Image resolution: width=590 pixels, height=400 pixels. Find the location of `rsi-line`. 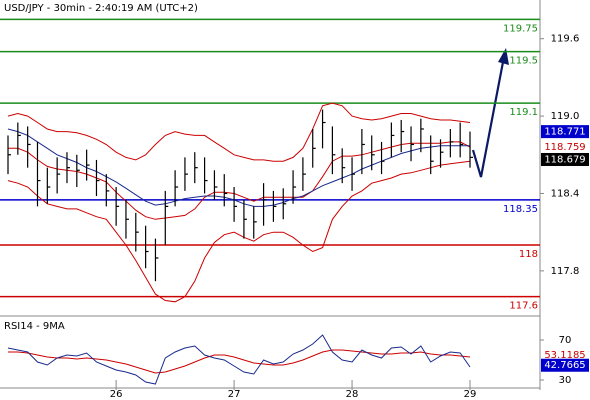

rsi-line is located at coordinates (239, 359).